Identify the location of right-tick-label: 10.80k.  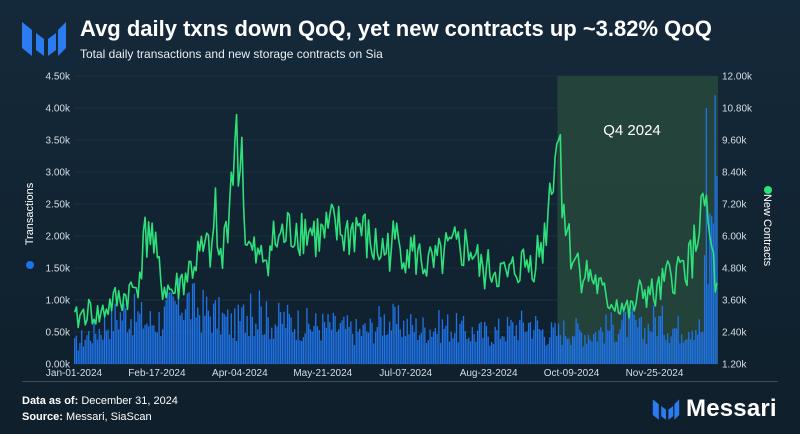
(737, 109).